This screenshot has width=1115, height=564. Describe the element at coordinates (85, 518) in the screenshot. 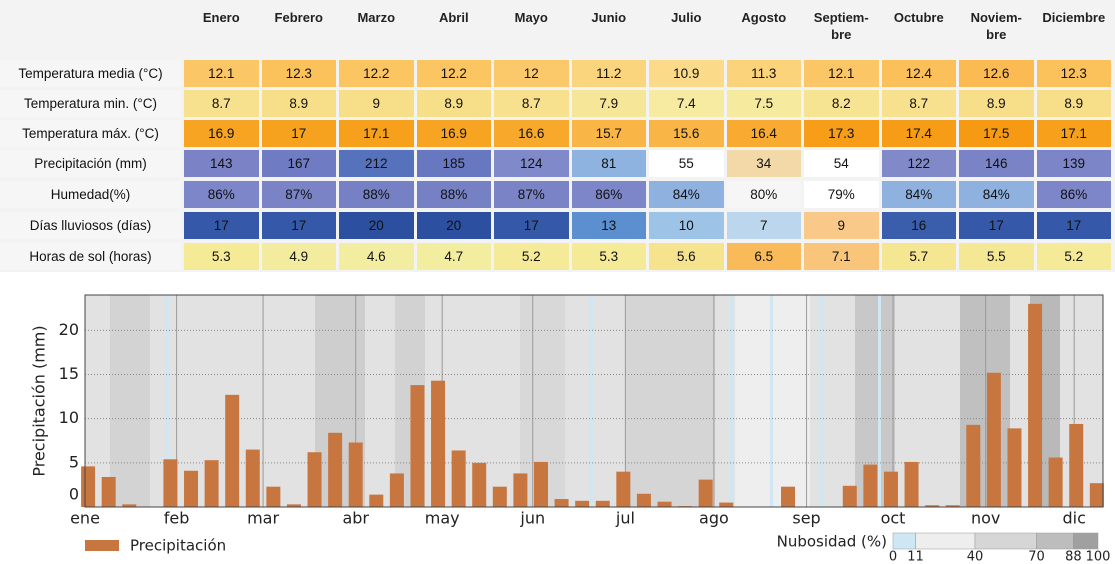

I see `x-tick-label: ene` at that location.